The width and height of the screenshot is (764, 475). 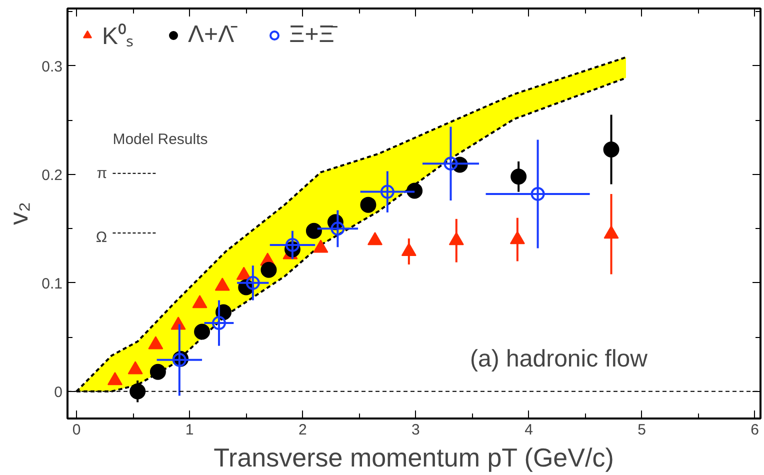 I want to click on x-tick-label: 3, so click(x=416, y=430).